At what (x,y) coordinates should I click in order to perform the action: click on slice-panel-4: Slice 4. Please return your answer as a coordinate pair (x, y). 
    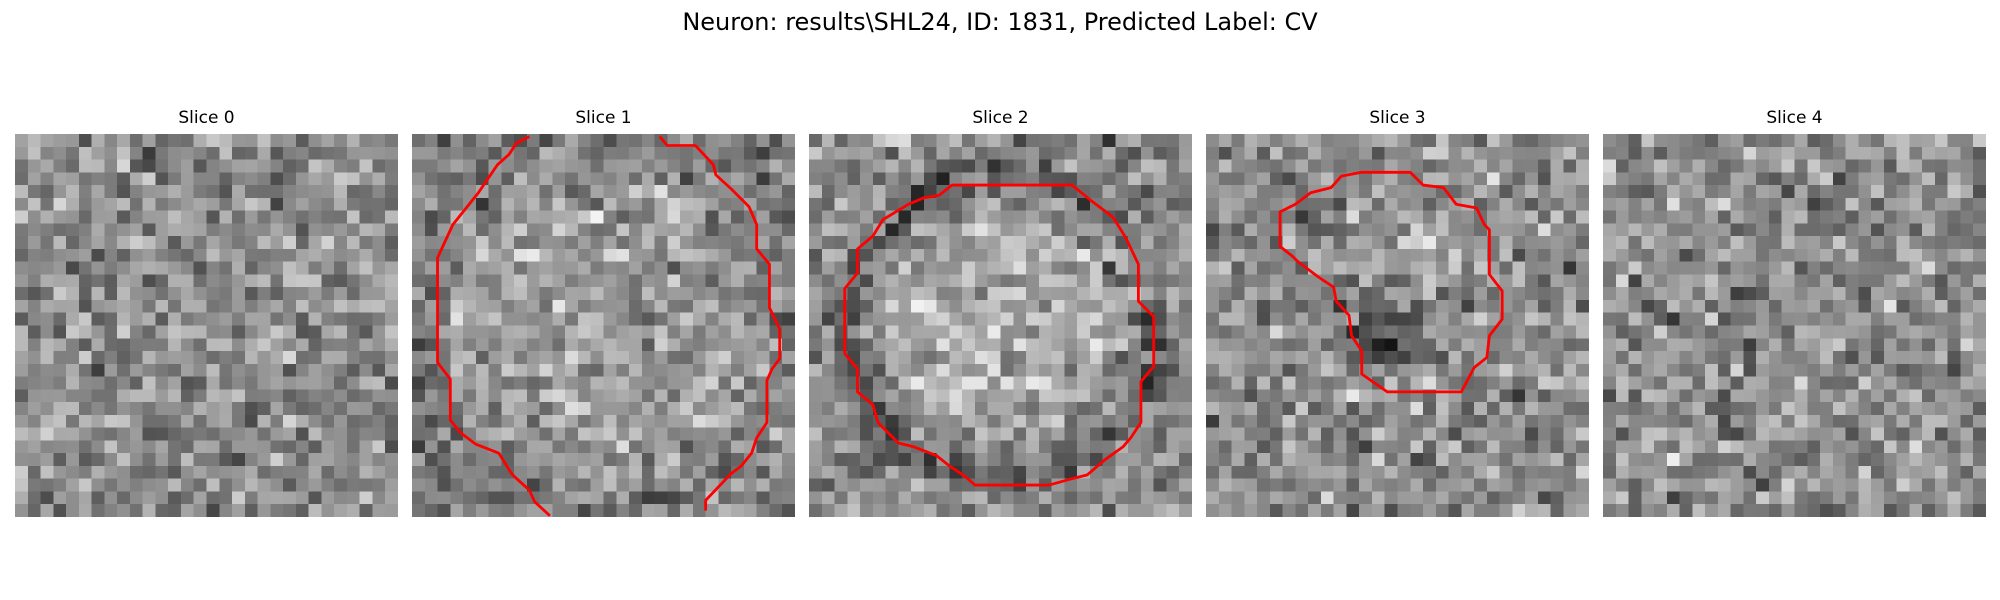
    Looking at the image, I should click on (1794, 313).